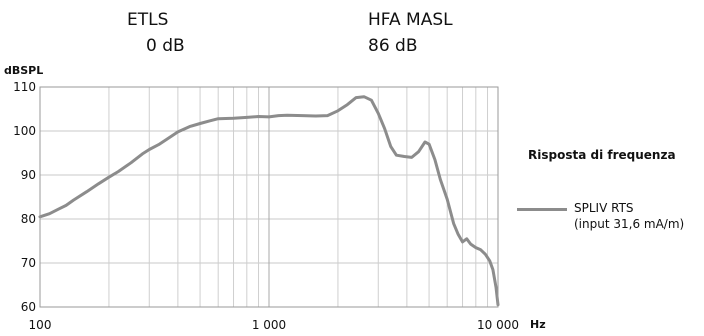 The width and height of the screenshot is (704, 336). What do you see at coordinates (24, 70) in the screenshot?
I see `y-axis-label: dBSPL` at bounding box center [24, 70].